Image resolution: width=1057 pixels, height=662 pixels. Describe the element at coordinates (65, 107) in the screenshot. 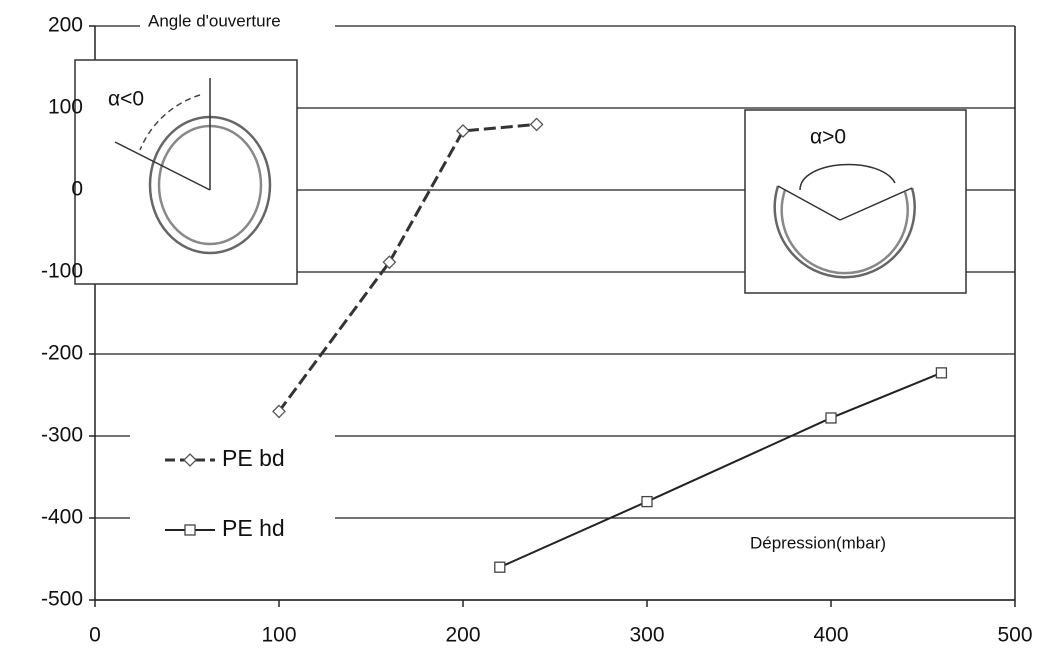

I see `y-tick-label: 100` at that location.